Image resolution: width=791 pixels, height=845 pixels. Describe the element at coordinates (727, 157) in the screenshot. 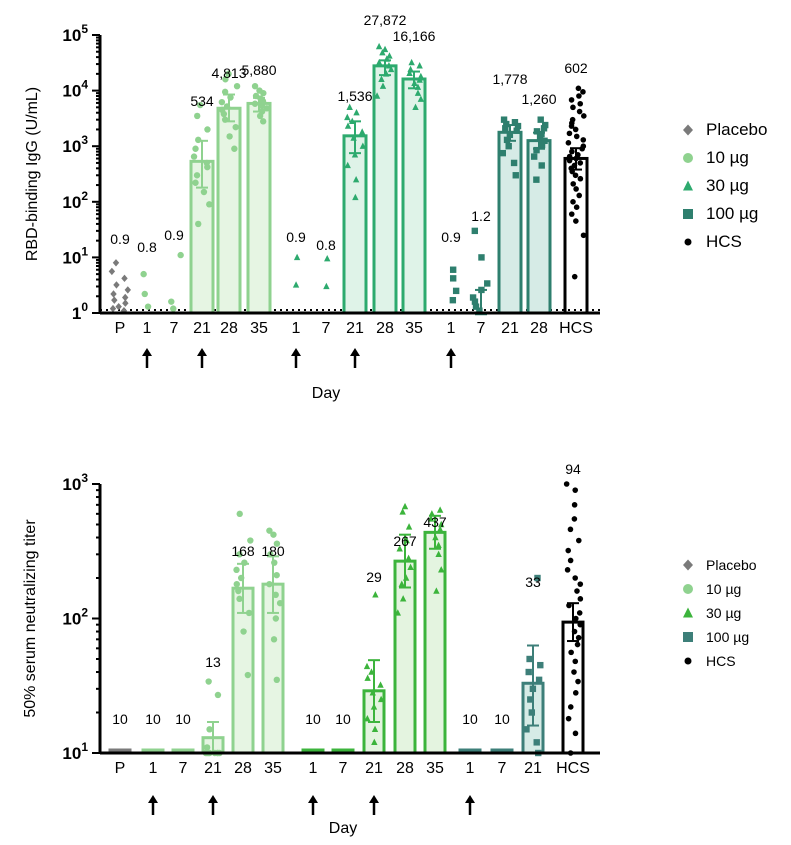

I see `legend-label: 10 µg` at that location.